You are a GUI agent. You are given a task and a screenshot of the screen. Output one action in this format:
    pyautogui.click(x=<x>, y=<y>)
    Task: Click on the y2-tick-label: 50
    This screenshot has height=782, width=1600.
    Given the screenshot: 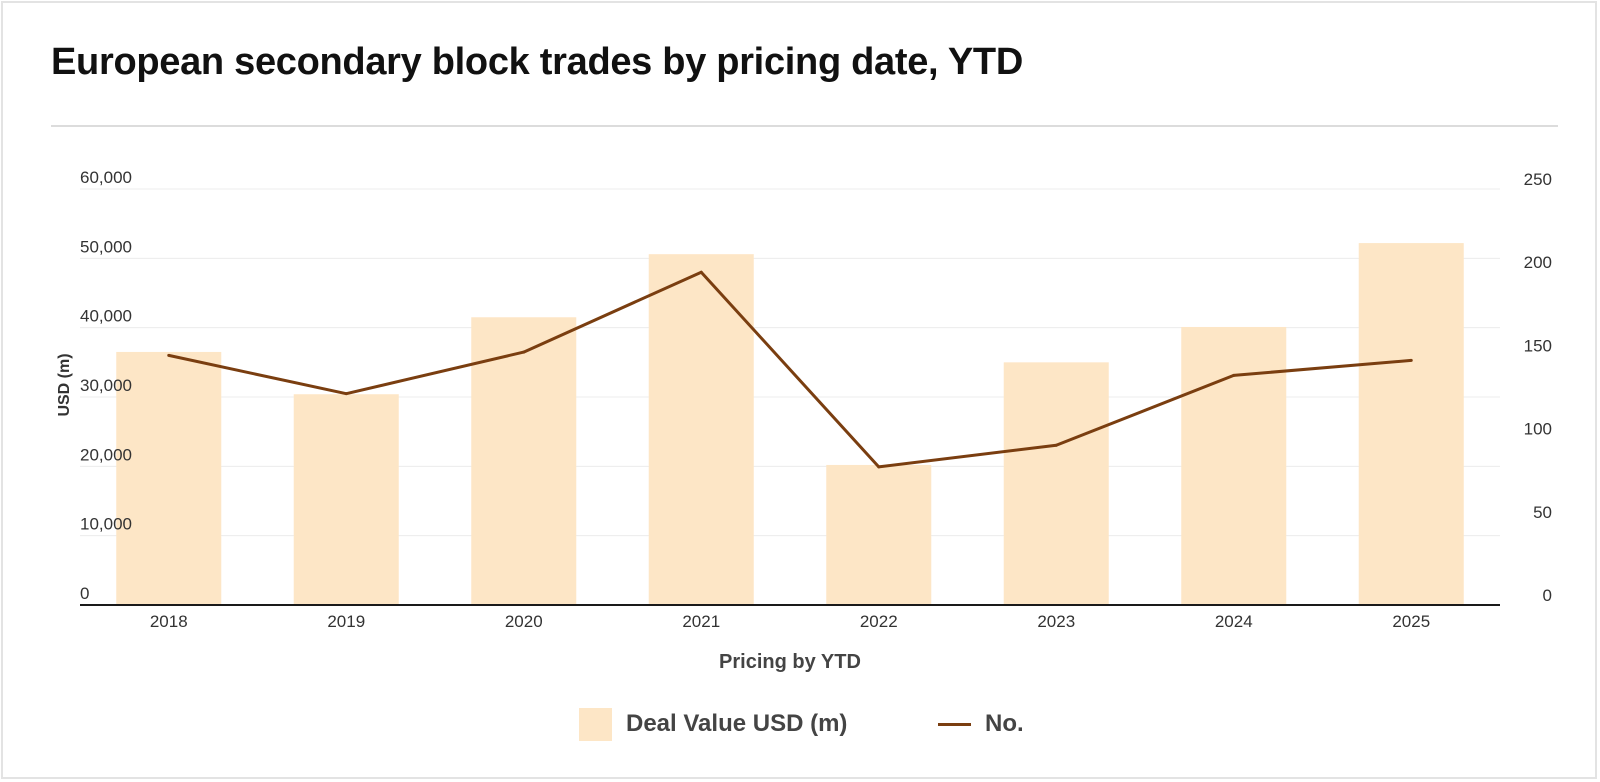 What is the action you would take?
    pyautogui.click(x=1542, y=512)
    